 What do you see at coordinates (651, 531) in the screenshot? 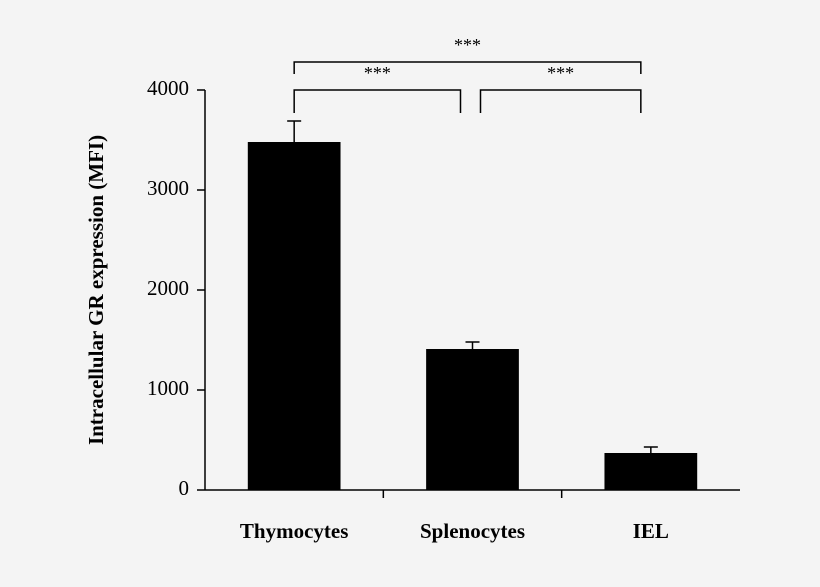
I see `x-tick-label: IEL` at bounding box center [651, 531].